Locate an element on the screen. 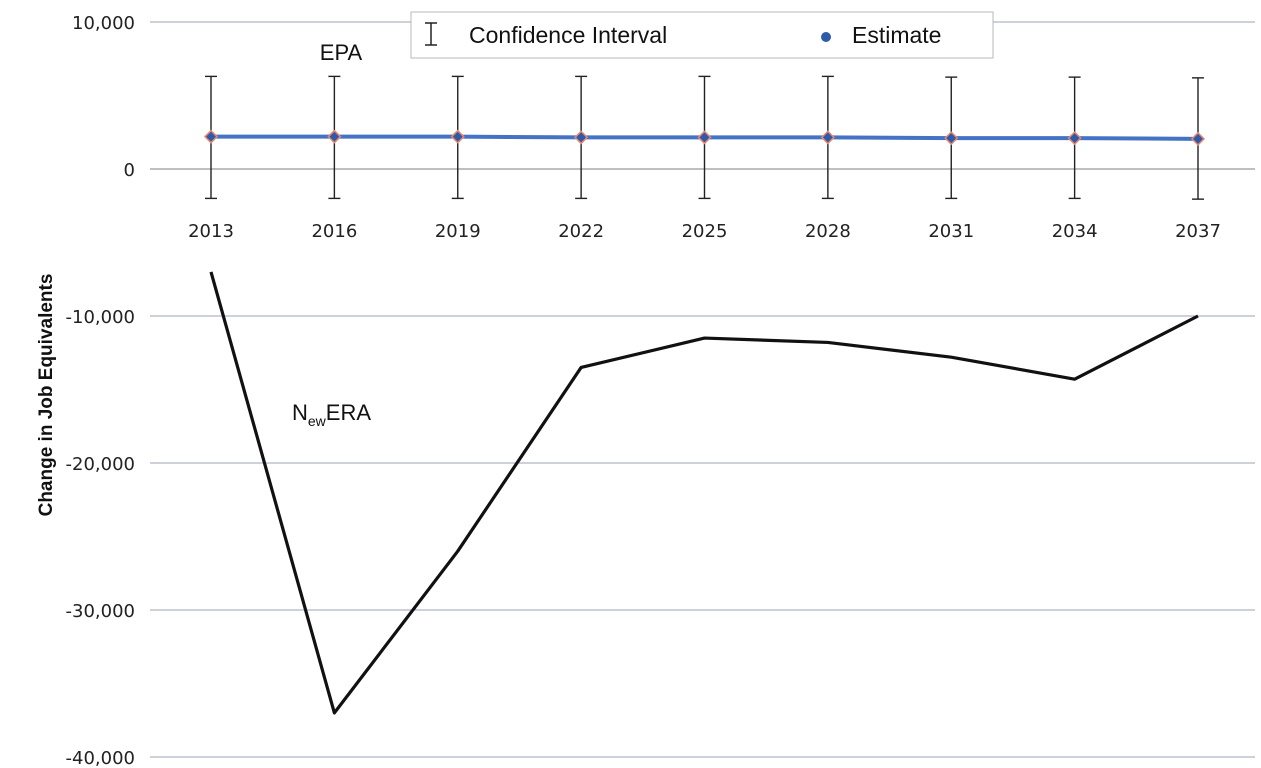 This screenshot has width=1261, height=768. x-tick-label: 2019 is located at coordinates (458, 231).